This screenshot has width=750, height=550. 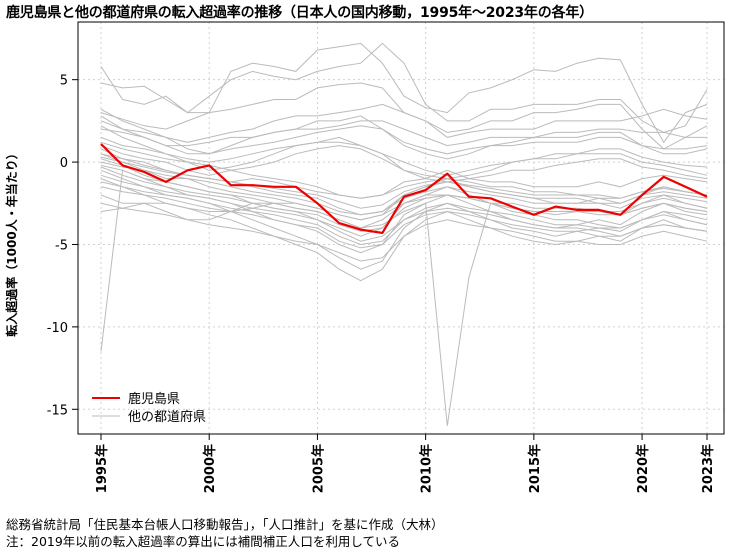 I want to click on x-tick-label: 2023年, so click(x=708, y=468).